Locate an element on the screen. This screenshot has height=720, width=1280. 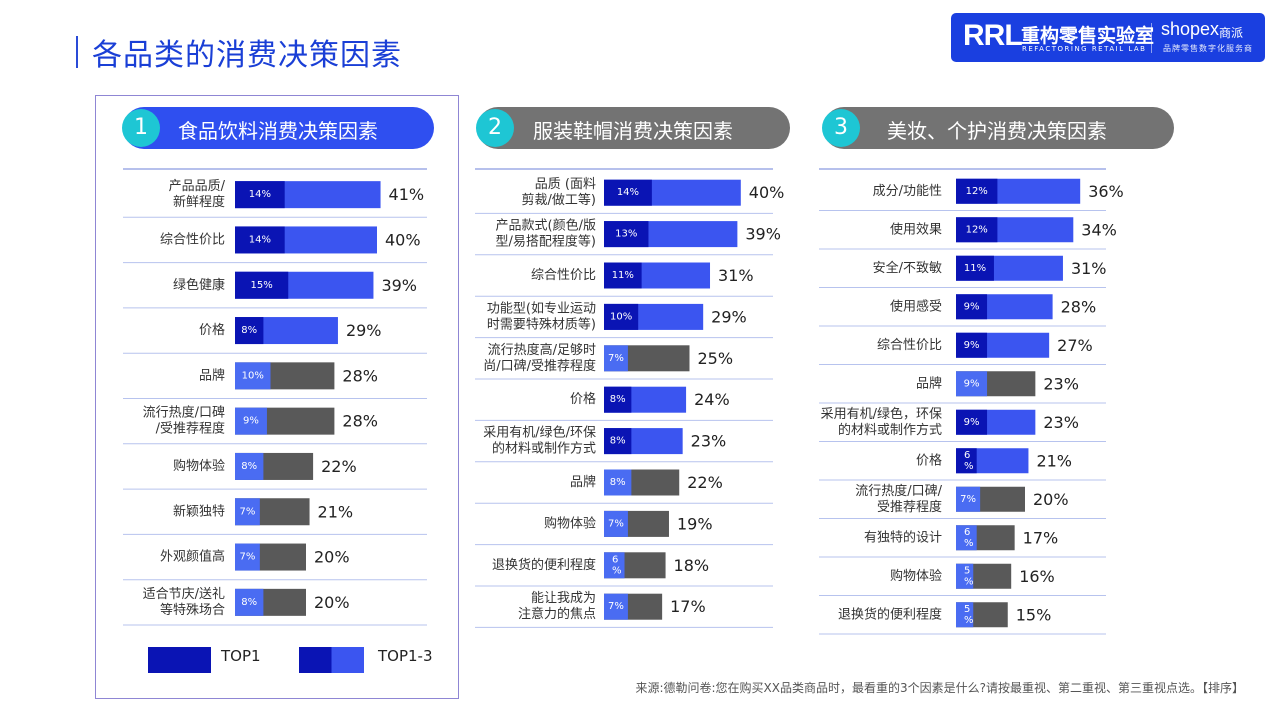
top1-value-label: 10% is located at coordinates (253, 375).